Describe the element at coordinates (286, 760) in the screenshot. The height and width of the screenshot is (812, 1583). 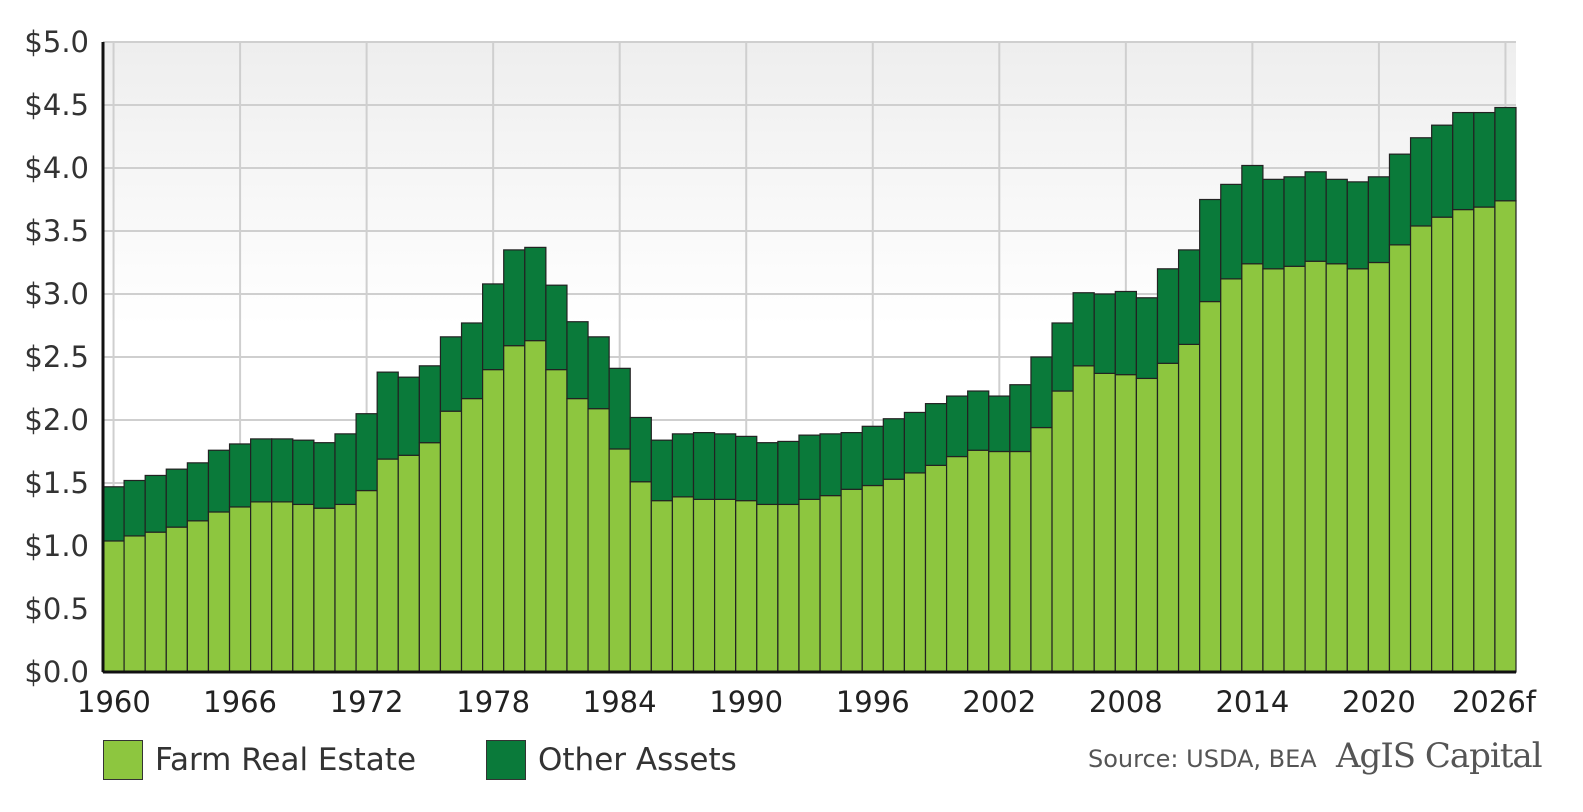
I see `legend-label-farm-real-estate: Farm Real Estate` at that location.